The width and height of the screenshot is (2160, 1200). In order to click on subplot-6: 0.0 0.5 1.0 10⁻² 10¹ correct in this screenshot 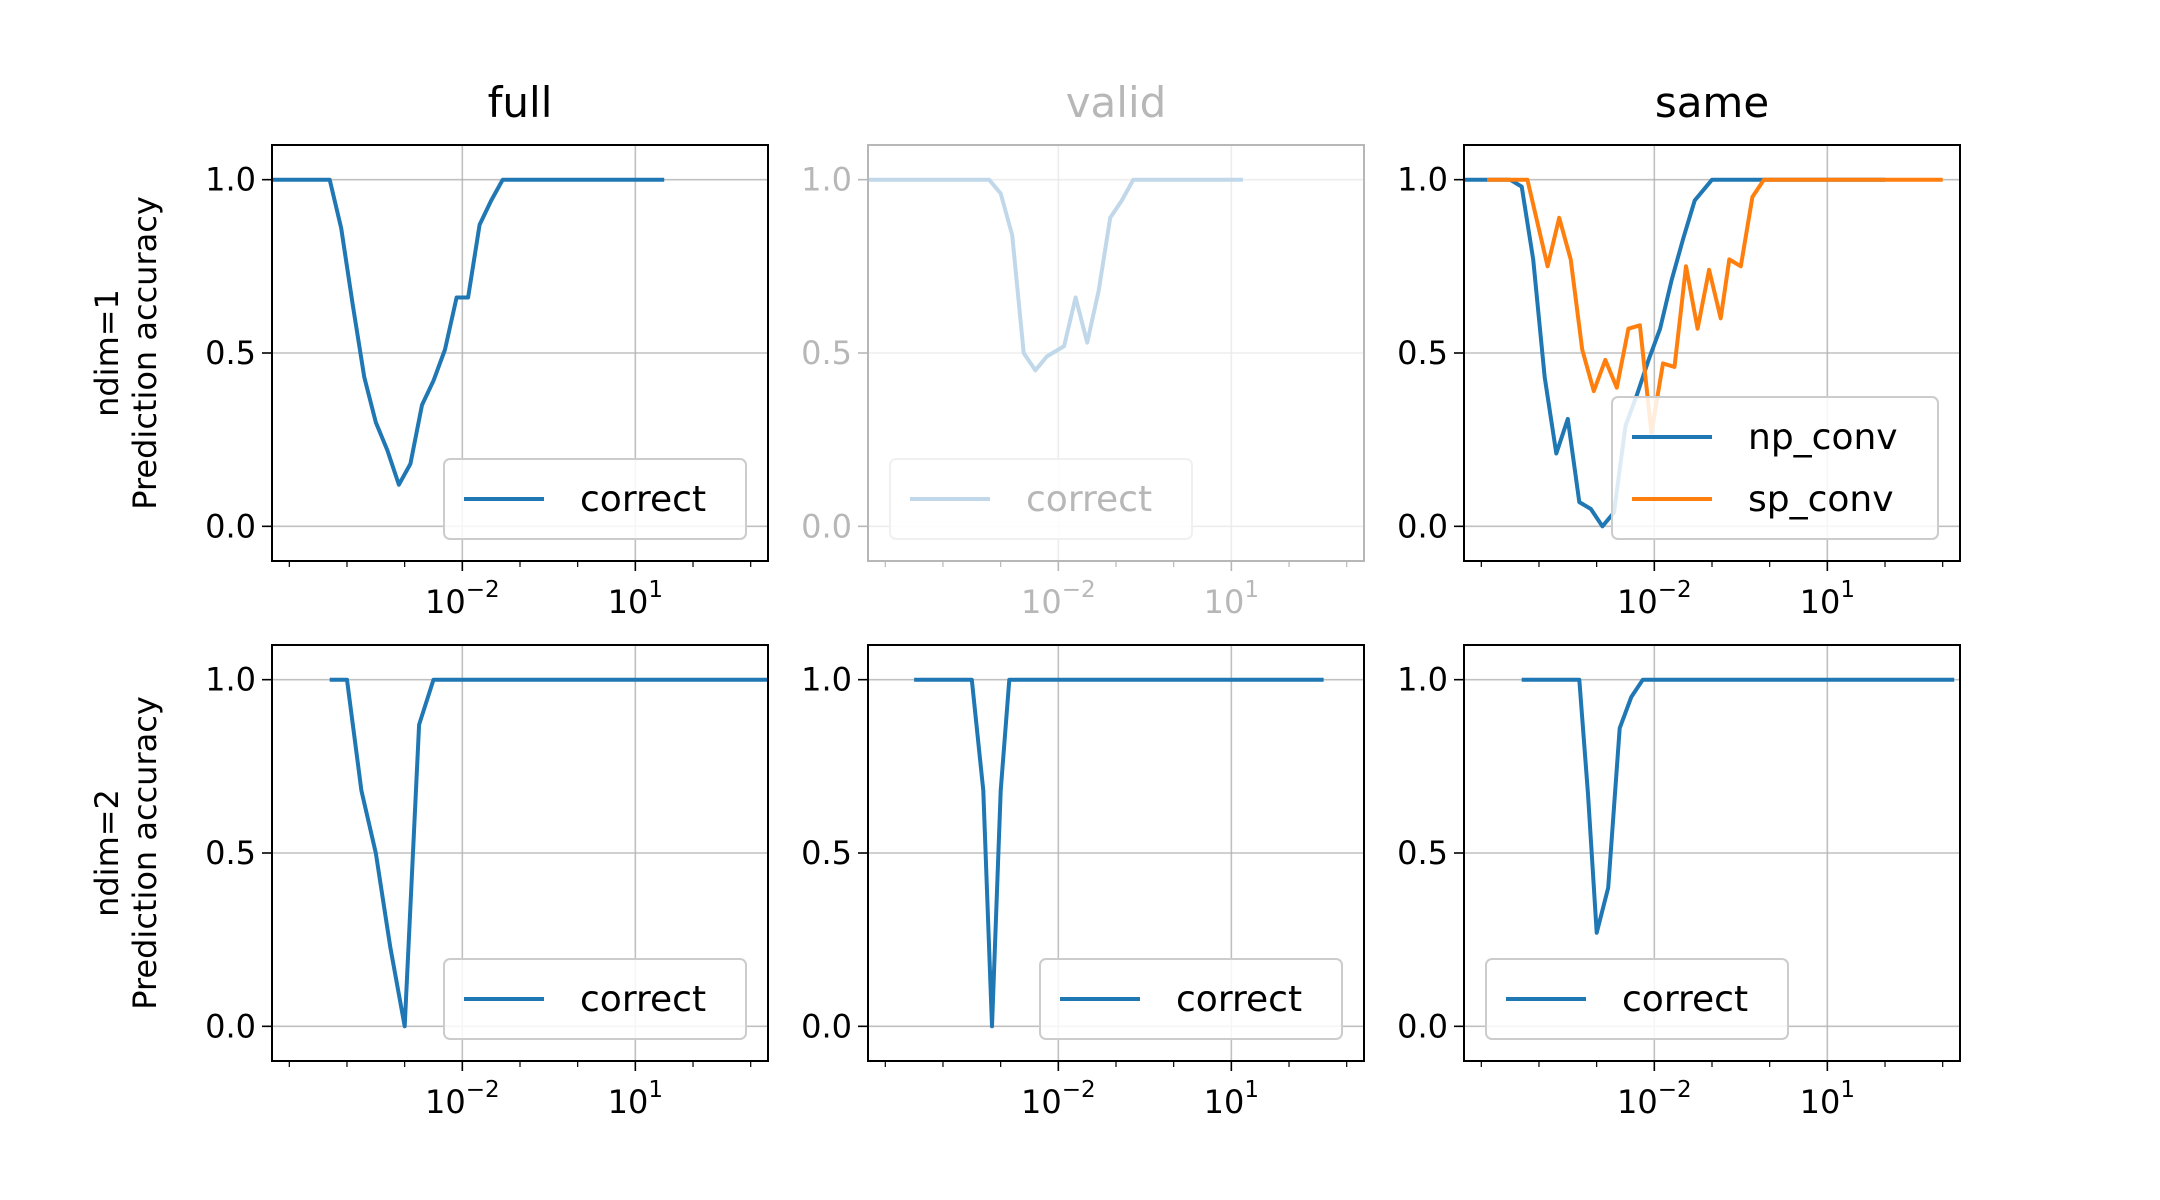, I will do `click(1679, 882)`.